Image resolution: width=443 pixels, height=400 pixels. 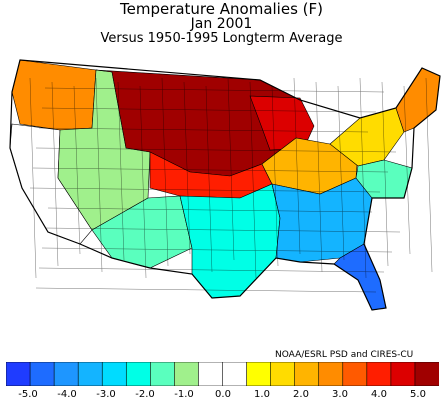 What do you see at coordinates (223, 394) in the screenshot?
I see `legend-tick-label: 0.0` at bounding box center [223, 394].